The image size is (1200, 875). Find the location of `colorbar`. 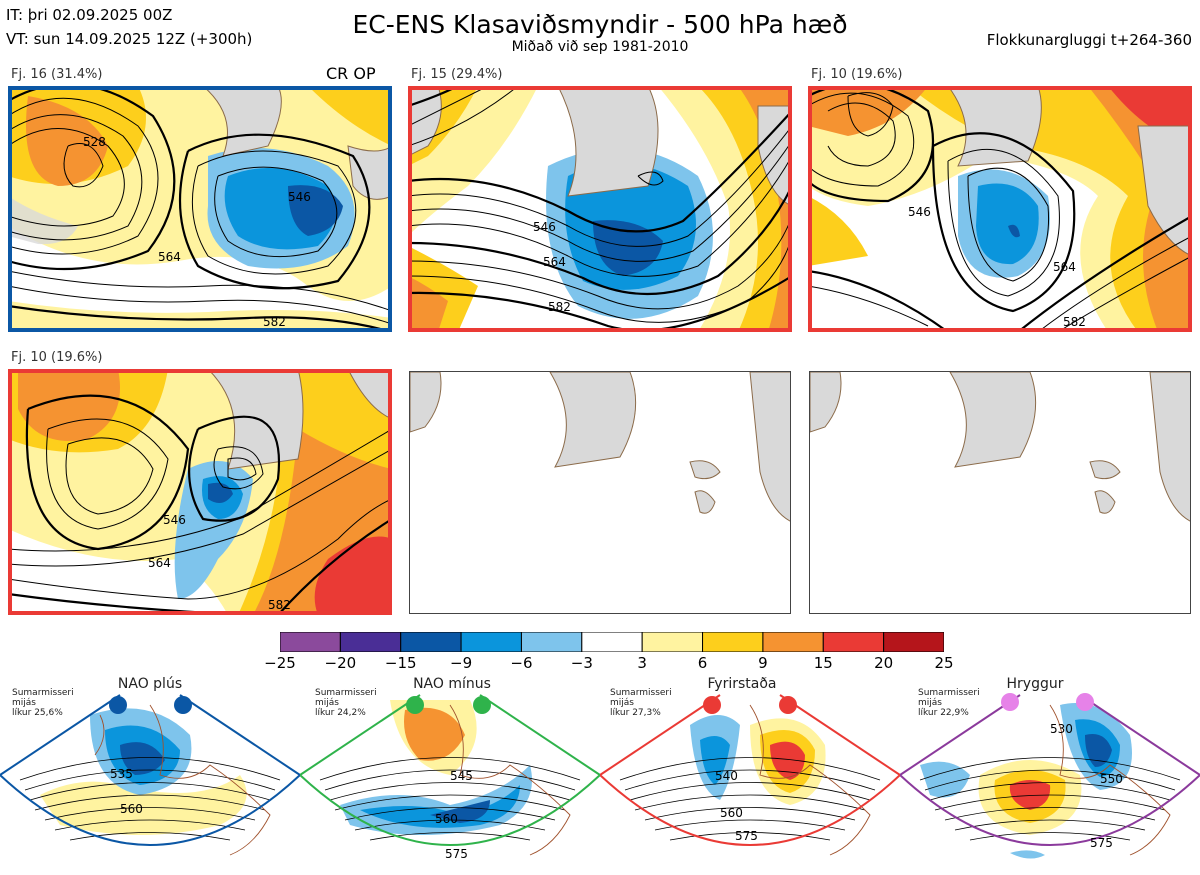

colorbar is located at coordinates (612, 642).